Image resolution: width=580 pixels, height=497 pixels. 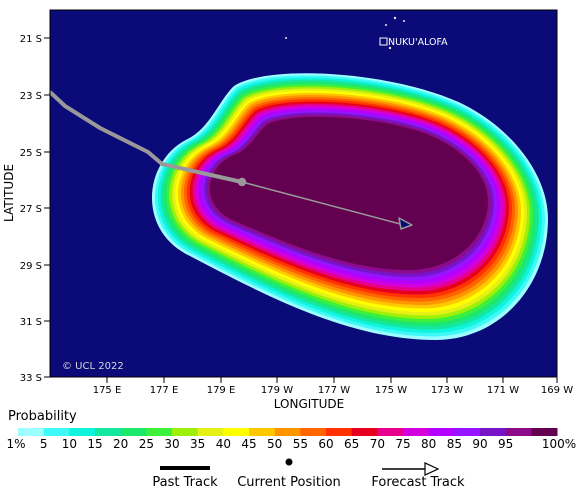 What do you see at coordinates (309, 404) in the screenshot?
I see `x-axis-title: LONGITUDE` at bounding box center [309, 404].